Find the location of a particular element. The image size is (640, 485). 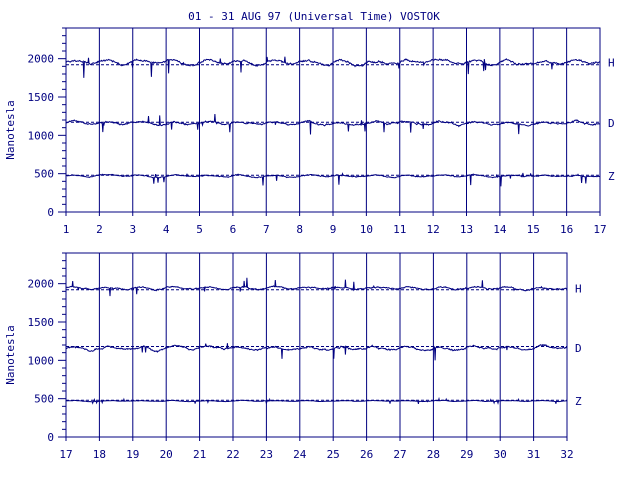

x-tick-label: 16 is located at coordinates (566, 229).